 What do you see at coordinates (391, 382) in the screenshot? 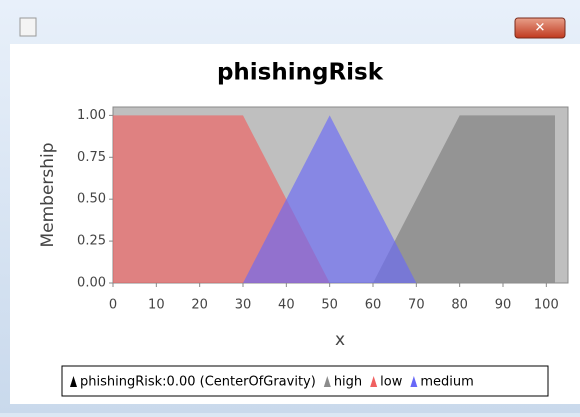
I see `legend-label: low` at bounding box center [391, 382].